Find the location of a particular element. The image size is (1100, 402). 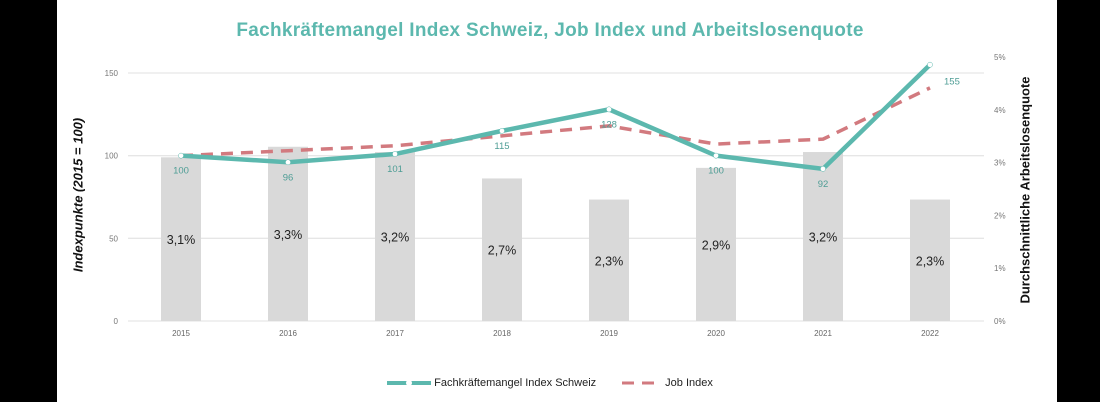

y-tick-label: 50 is located at coordinates (113, 238).